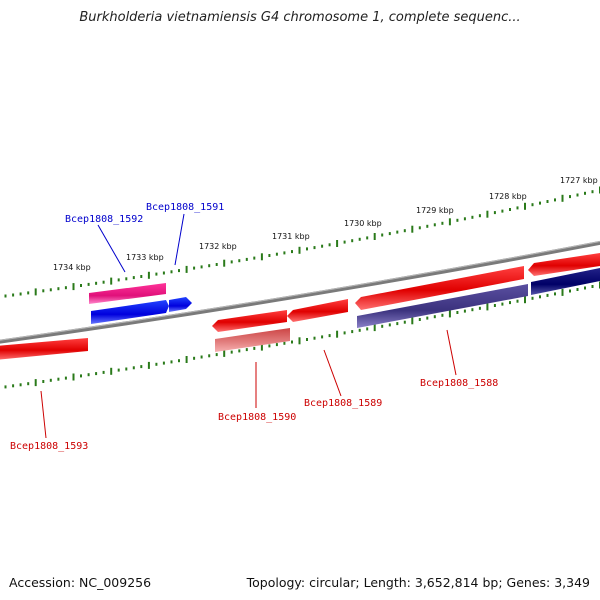 The width and height of the screenshot is (600, 600). Describe the element at coordinates (439, 288) in the screenshot. I see `gene-bcep1808-1588-arrow` at that location.